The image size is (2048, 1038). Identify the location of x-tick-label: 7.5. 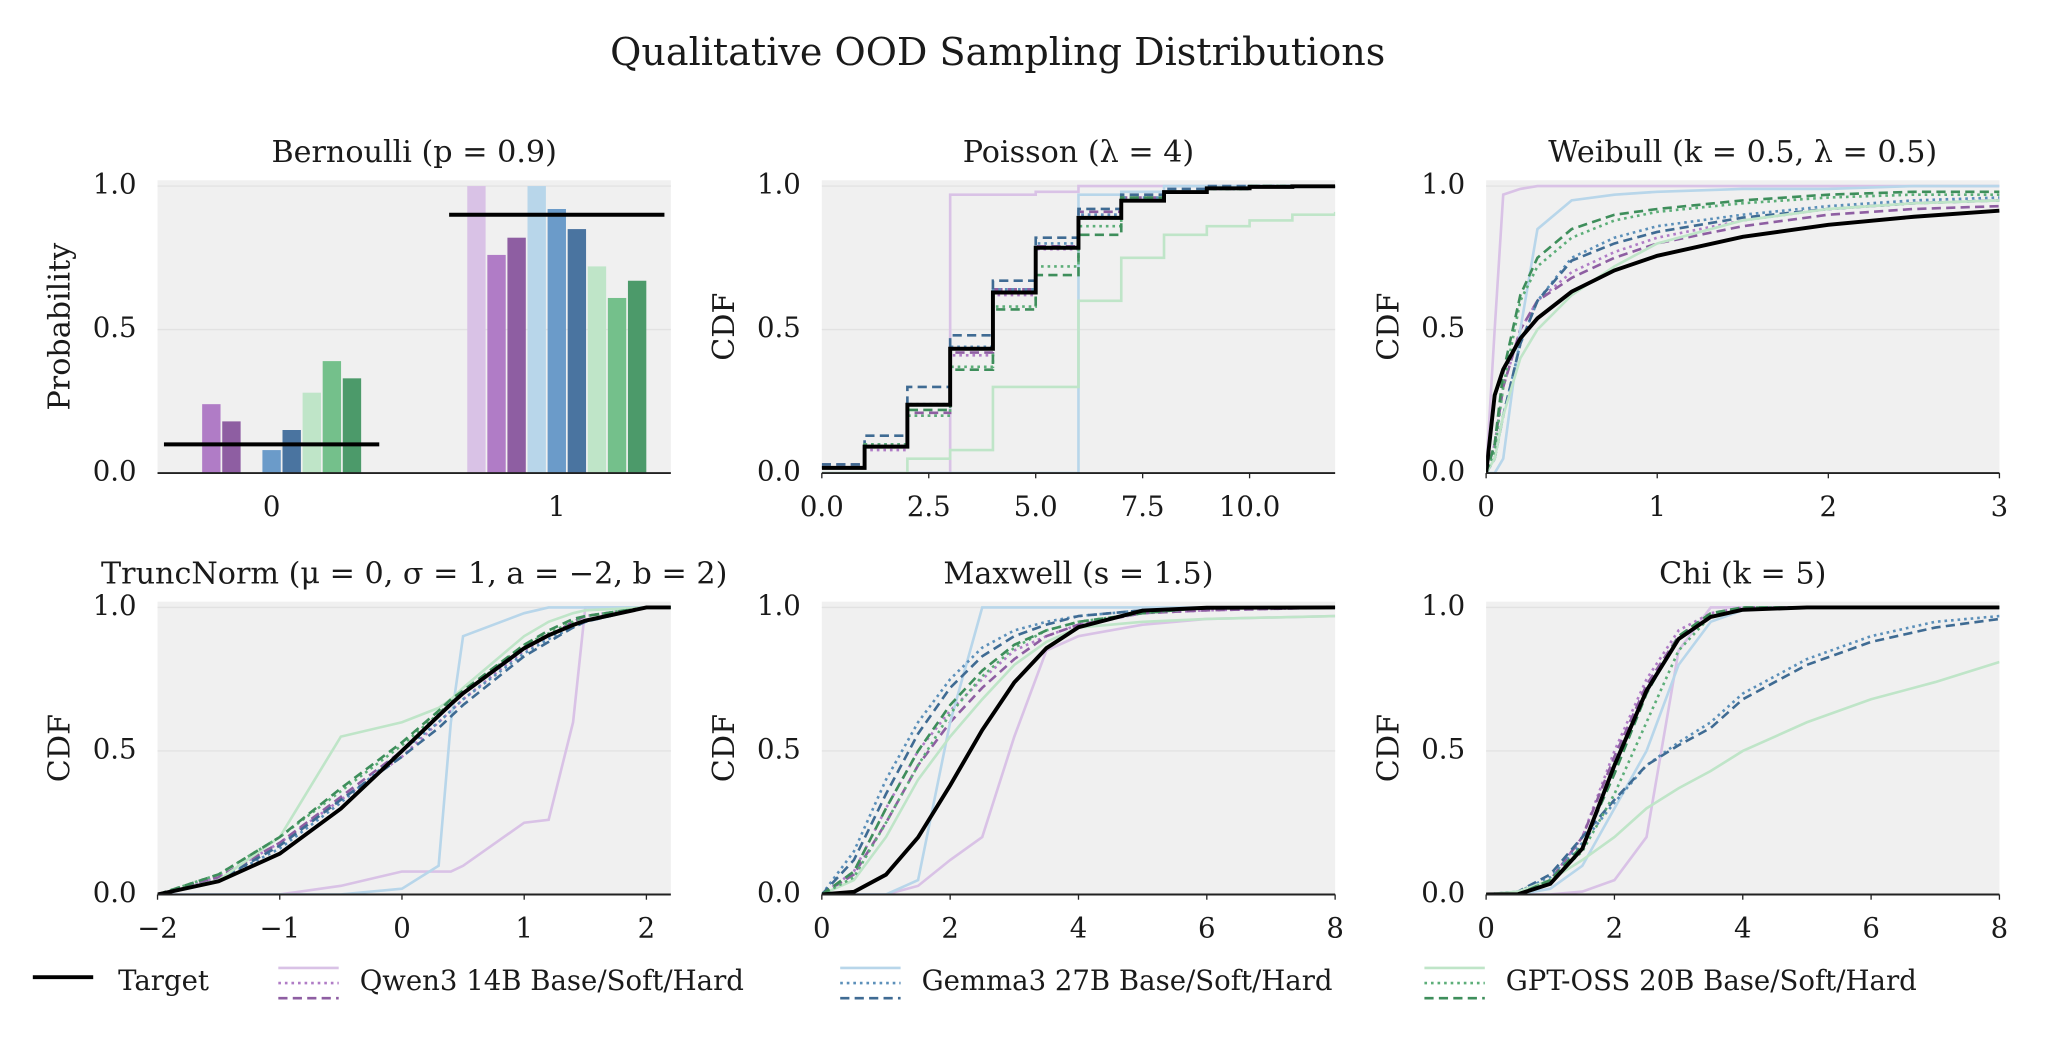
(1143, 507).